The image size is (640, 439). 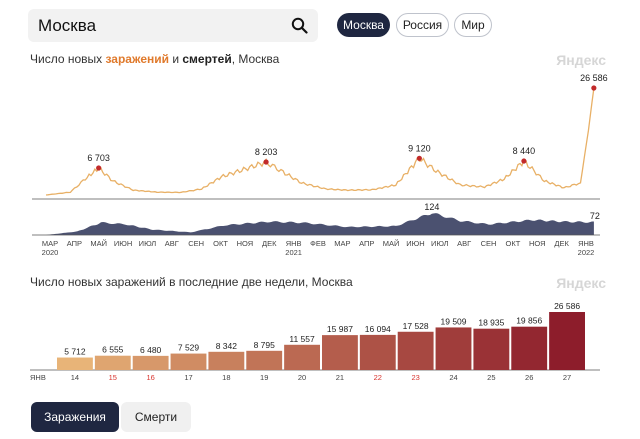 What do you see at coordinates (265, 345) in the screenshot?
I see `bar-value-label: 8 795` at bounding box center [265, 345].